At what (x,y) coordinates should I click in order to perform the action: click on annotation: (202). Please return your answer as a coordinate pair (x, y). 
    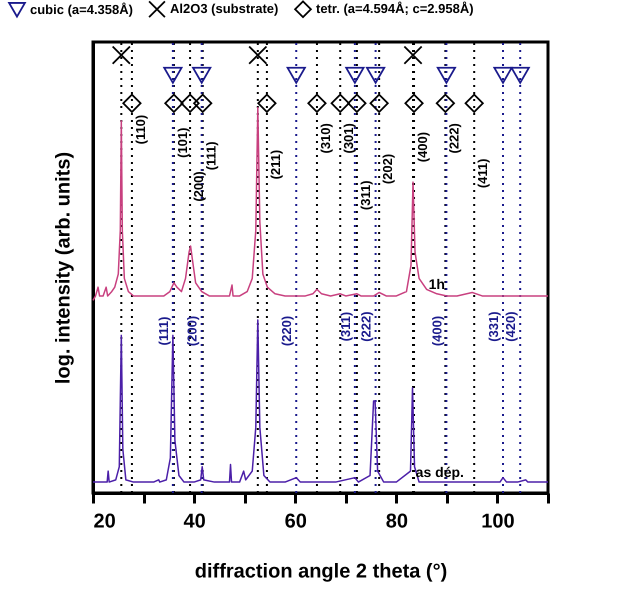
    Looking at the image, I should click on (388, 169).